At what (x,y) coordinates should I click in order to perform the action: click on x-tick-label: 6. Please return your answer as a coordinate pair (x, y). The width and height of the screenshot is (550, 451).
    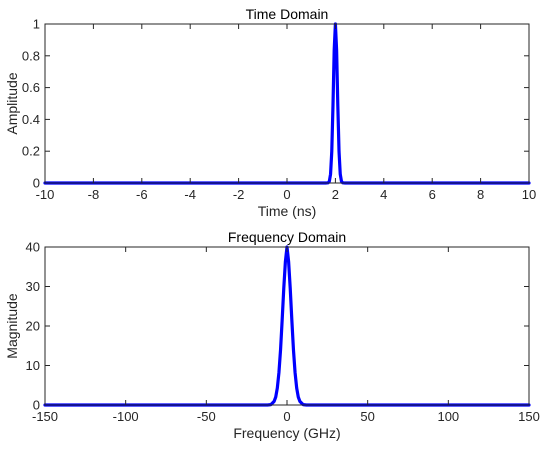
    Looking at the image, I should click on (432, 194).